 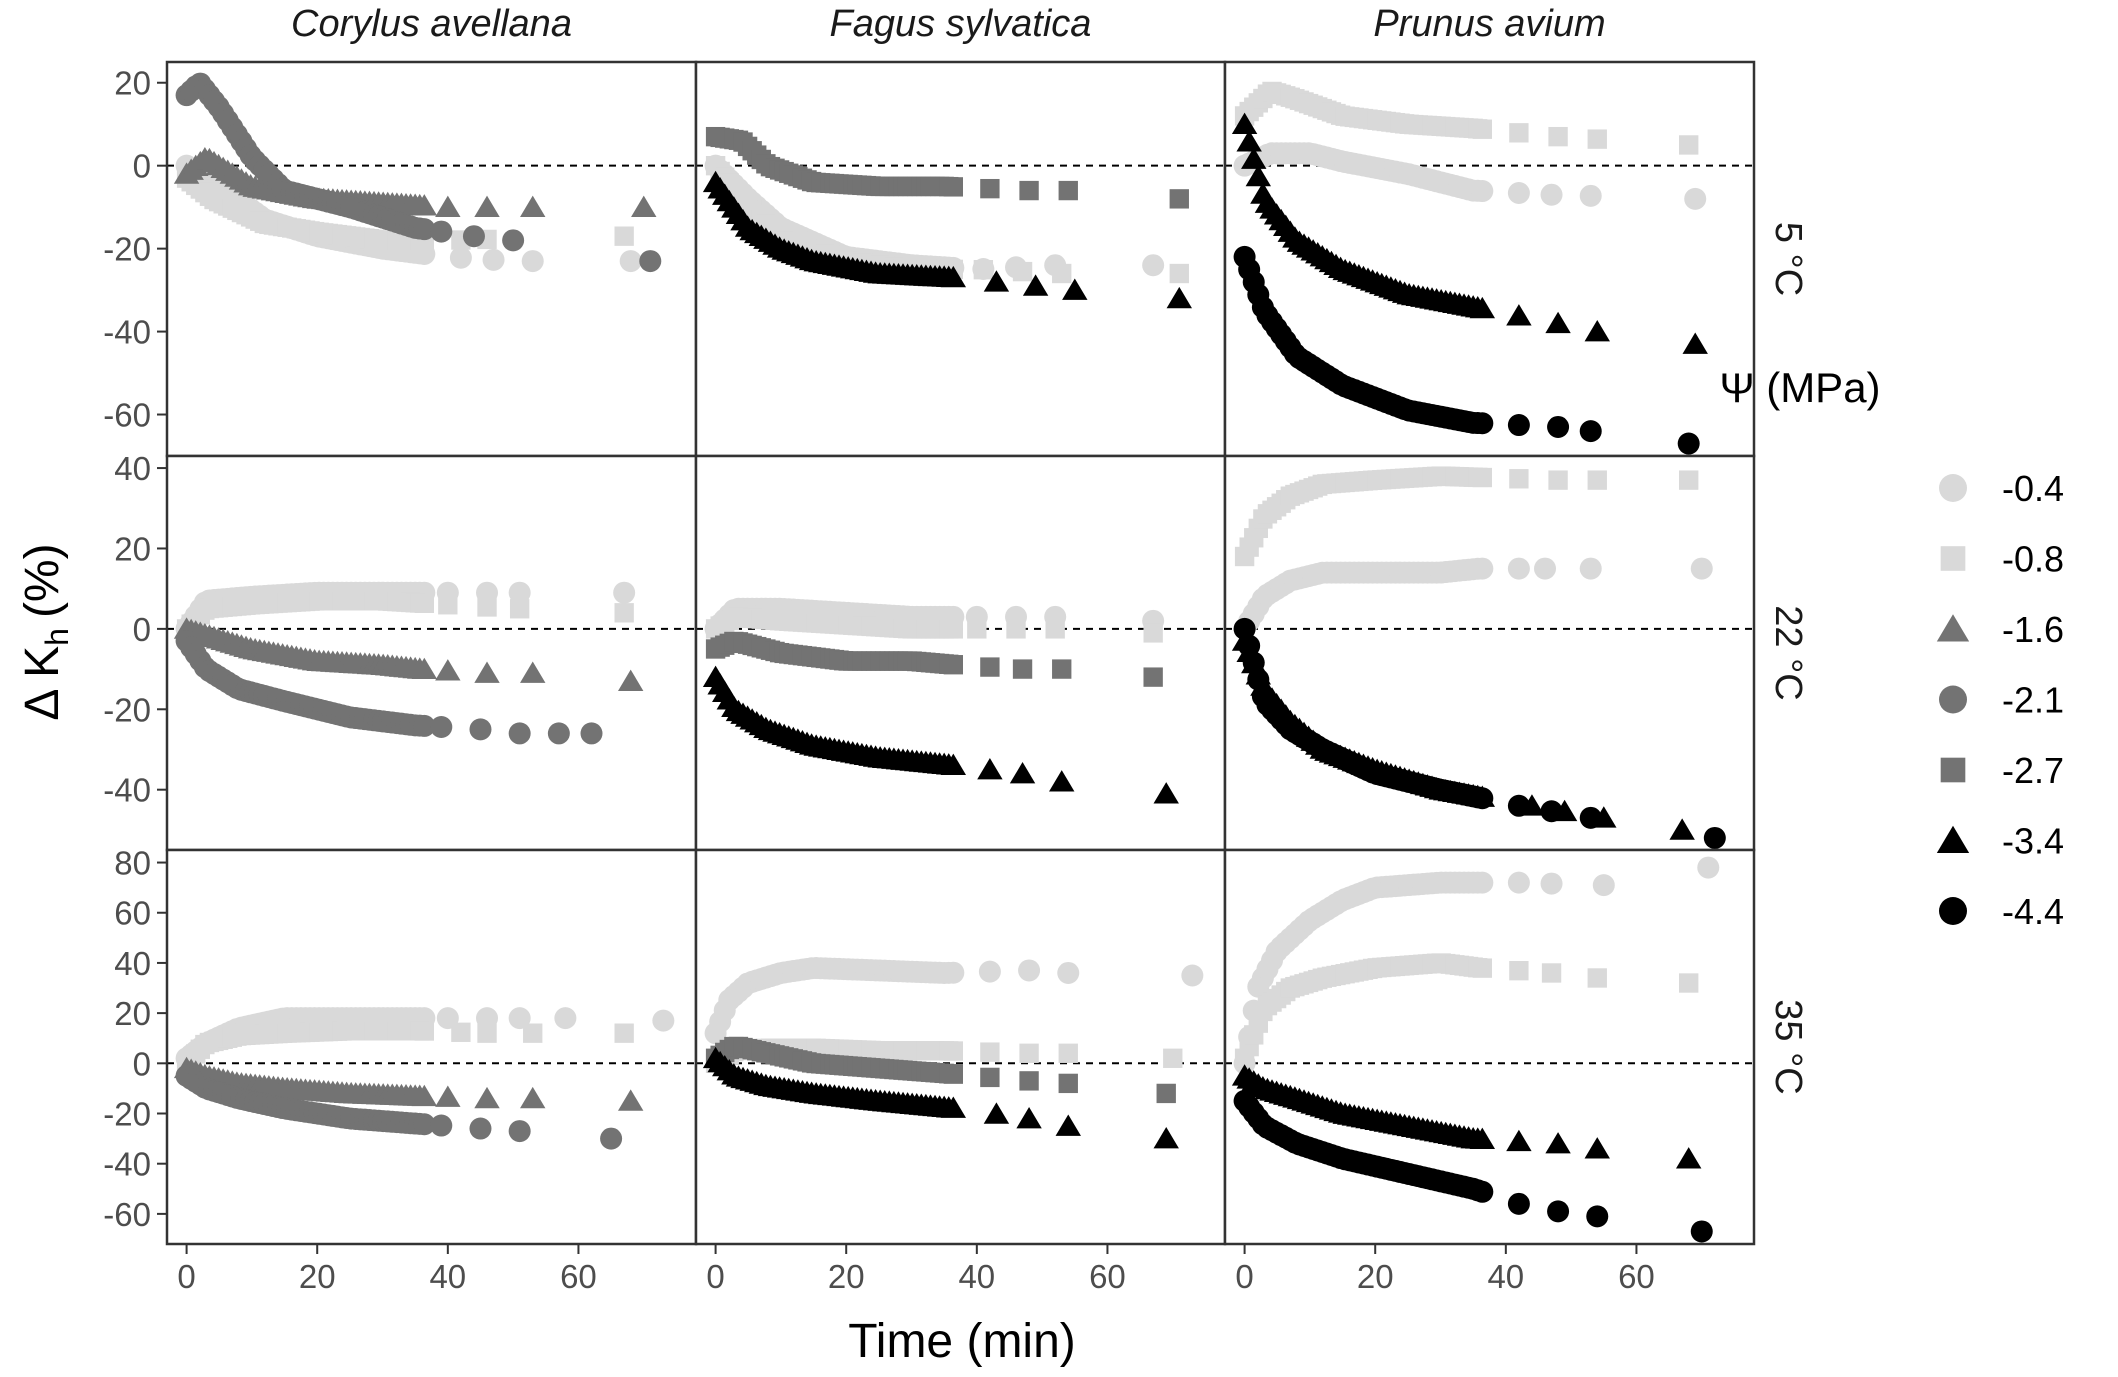 I want to click on x-axis-title: Time (min), so click(x=962, y=1341).